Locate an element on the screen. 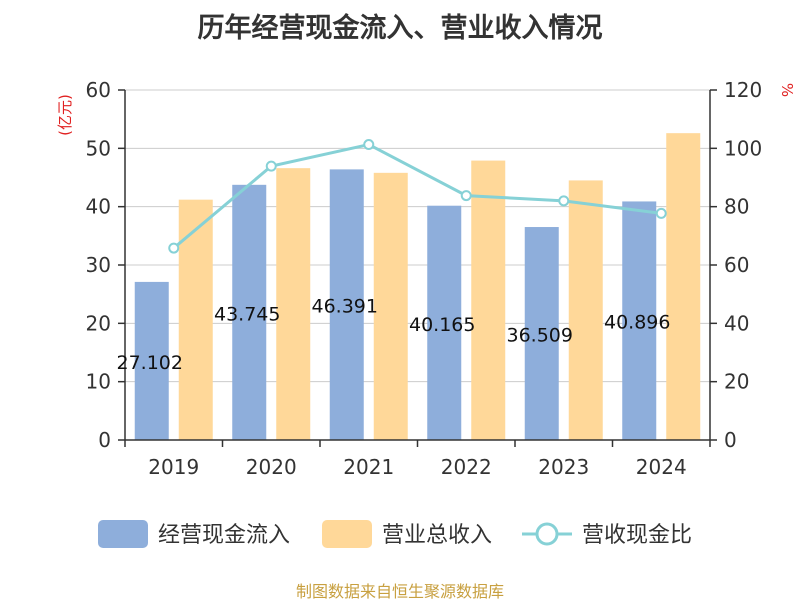  source-note: 制图数据来自恒生聚源数据库 is located at coordinates (399, 591).